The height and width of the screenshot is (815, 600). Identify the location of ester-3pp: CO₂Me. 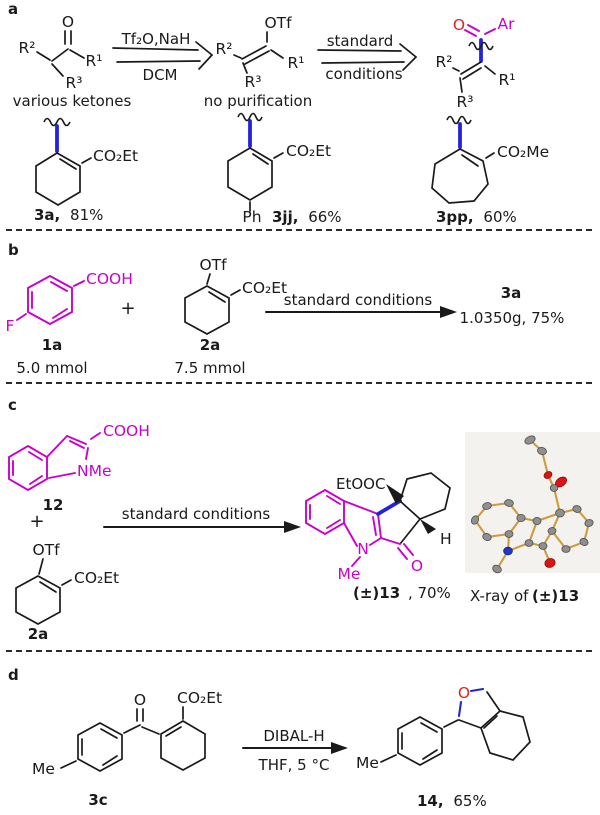
(523, 152).